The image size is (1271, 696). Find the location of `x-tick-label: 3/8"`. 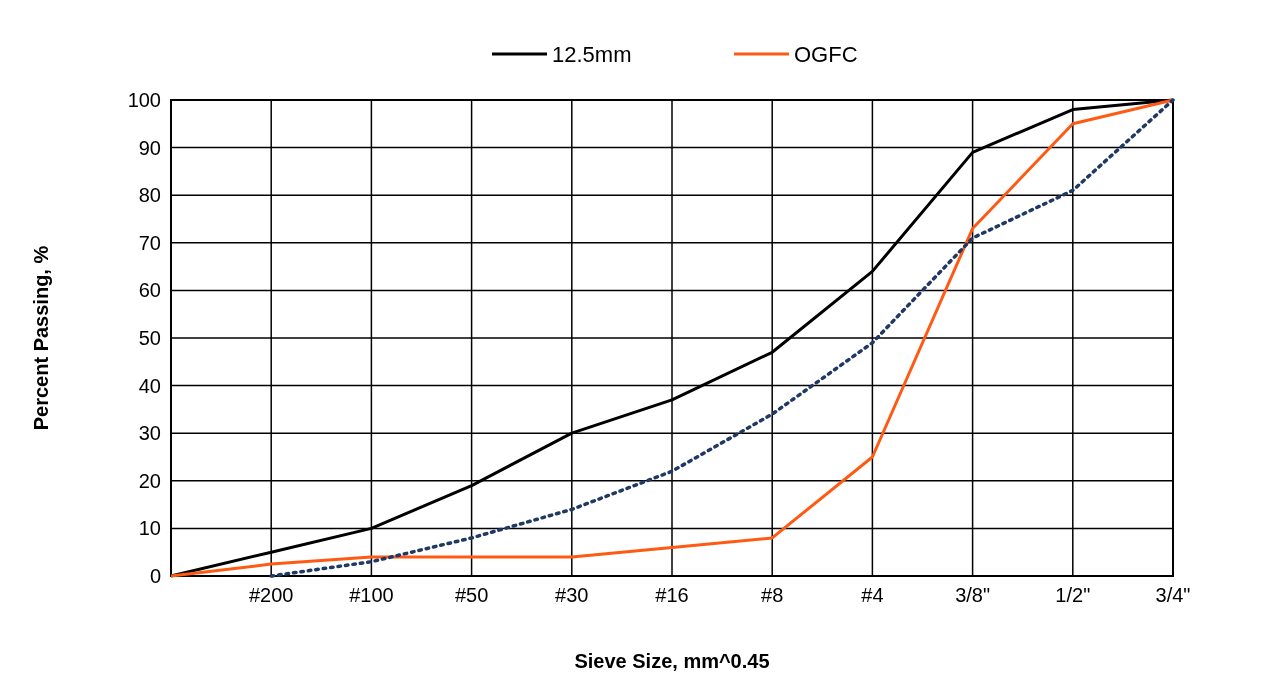

x-tick-label: 3/8" is located at coordinates (973, 595).